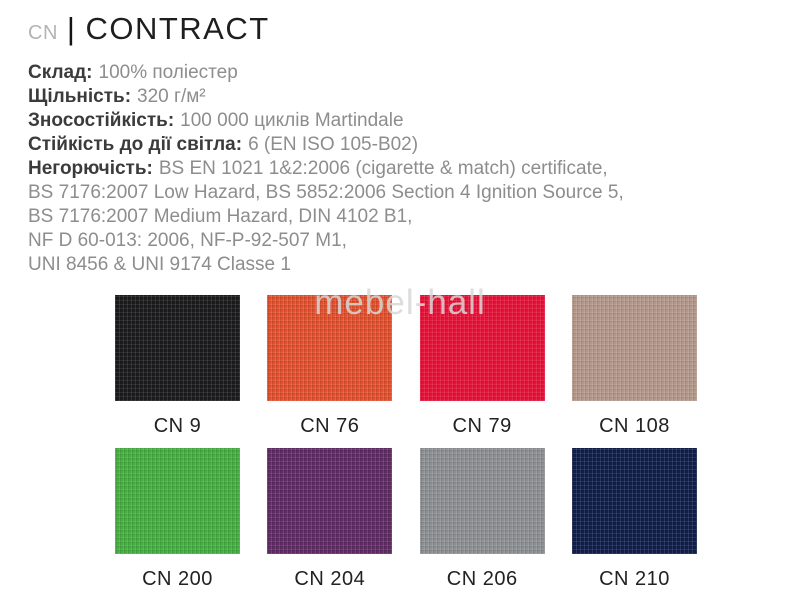 This screenshot has width=800, height=600. I want to click on spec-line-flammability-5: UNI 8456 & UNI 9174 Classe 1, so click(414, 265).